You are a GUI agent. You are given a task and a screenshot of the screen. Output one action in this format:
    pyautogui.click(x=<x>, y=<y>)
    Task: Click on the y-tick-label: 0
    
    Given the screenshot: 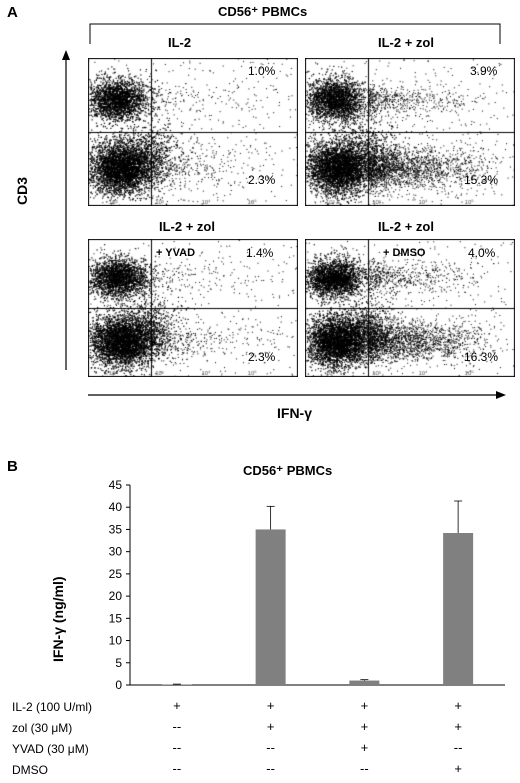 What is the action you would take?
    pyautogui.click(x=118, y=685)
    